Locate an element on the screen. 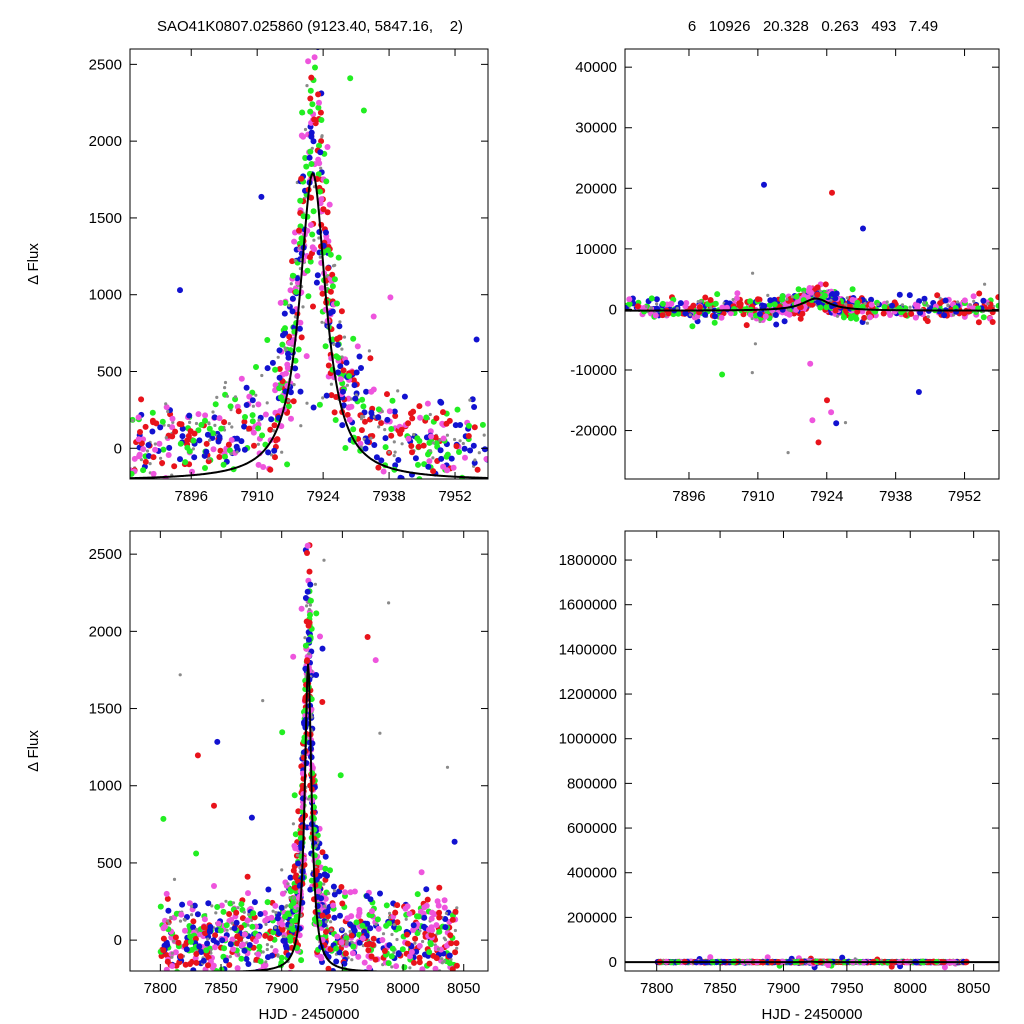 Image resolution: width=1024 pixels, height=1024 pixels. y-tick-label: 1000 is located at coordinates (105, 786).